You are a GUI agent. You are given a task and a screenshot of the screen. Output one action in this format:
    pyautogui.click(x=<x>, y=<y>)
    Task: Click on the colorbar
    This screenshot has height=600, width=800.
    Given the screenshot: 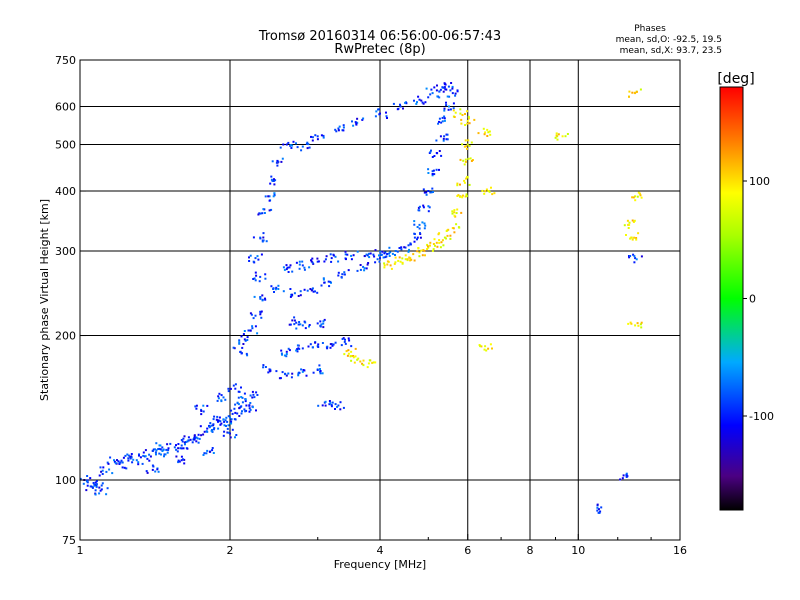 What is the action you would take?
    pyautogui.click(x=731, y=298)
    